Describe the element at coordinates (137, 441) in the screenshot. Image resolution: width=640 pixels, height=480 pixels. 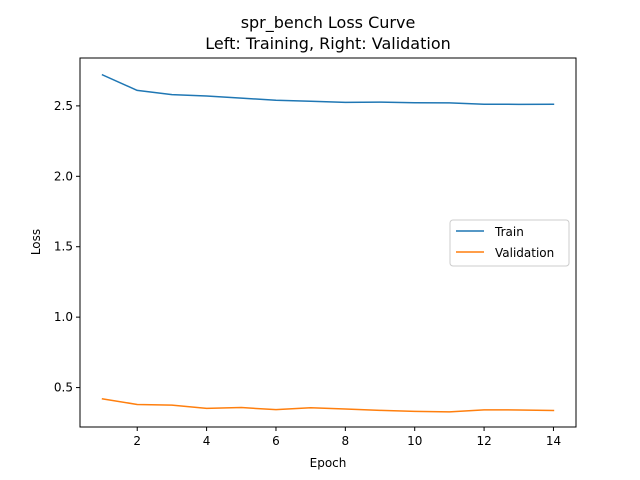
I see `x-tick-label: 2` at that location.